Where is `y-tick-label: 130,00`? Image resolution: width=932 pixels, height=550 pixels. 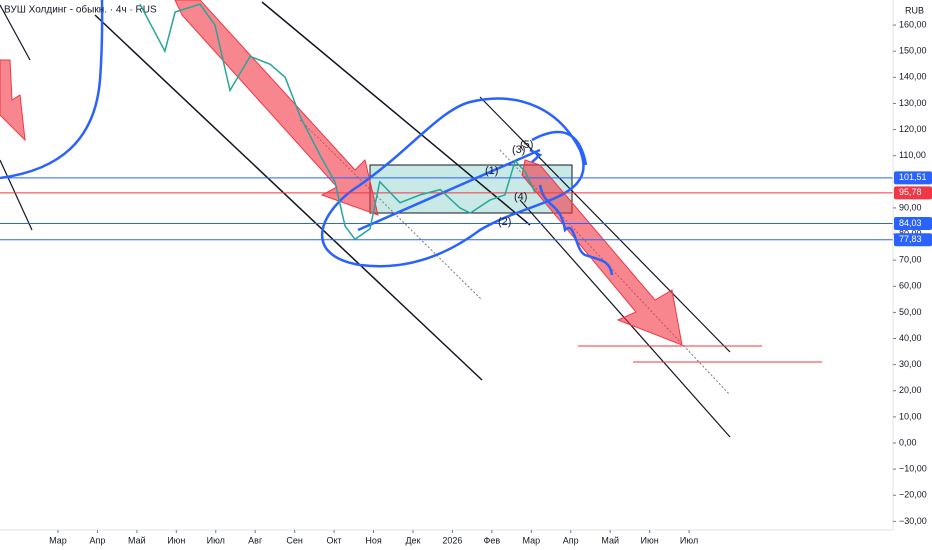 y-tick-label: 130,00 is located at coordinates (913, 103).